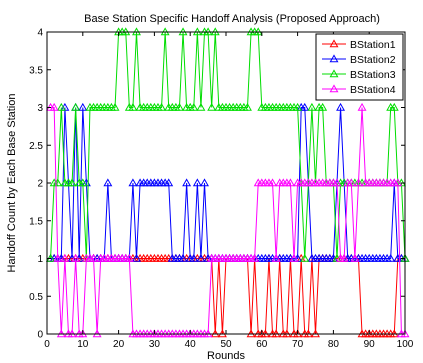 This screenshot has height=363, width=423. What do you see at coordinates (262, 344) in the screenshot?
I see `x-tick-label: 60` at bounding box center [262, 344].